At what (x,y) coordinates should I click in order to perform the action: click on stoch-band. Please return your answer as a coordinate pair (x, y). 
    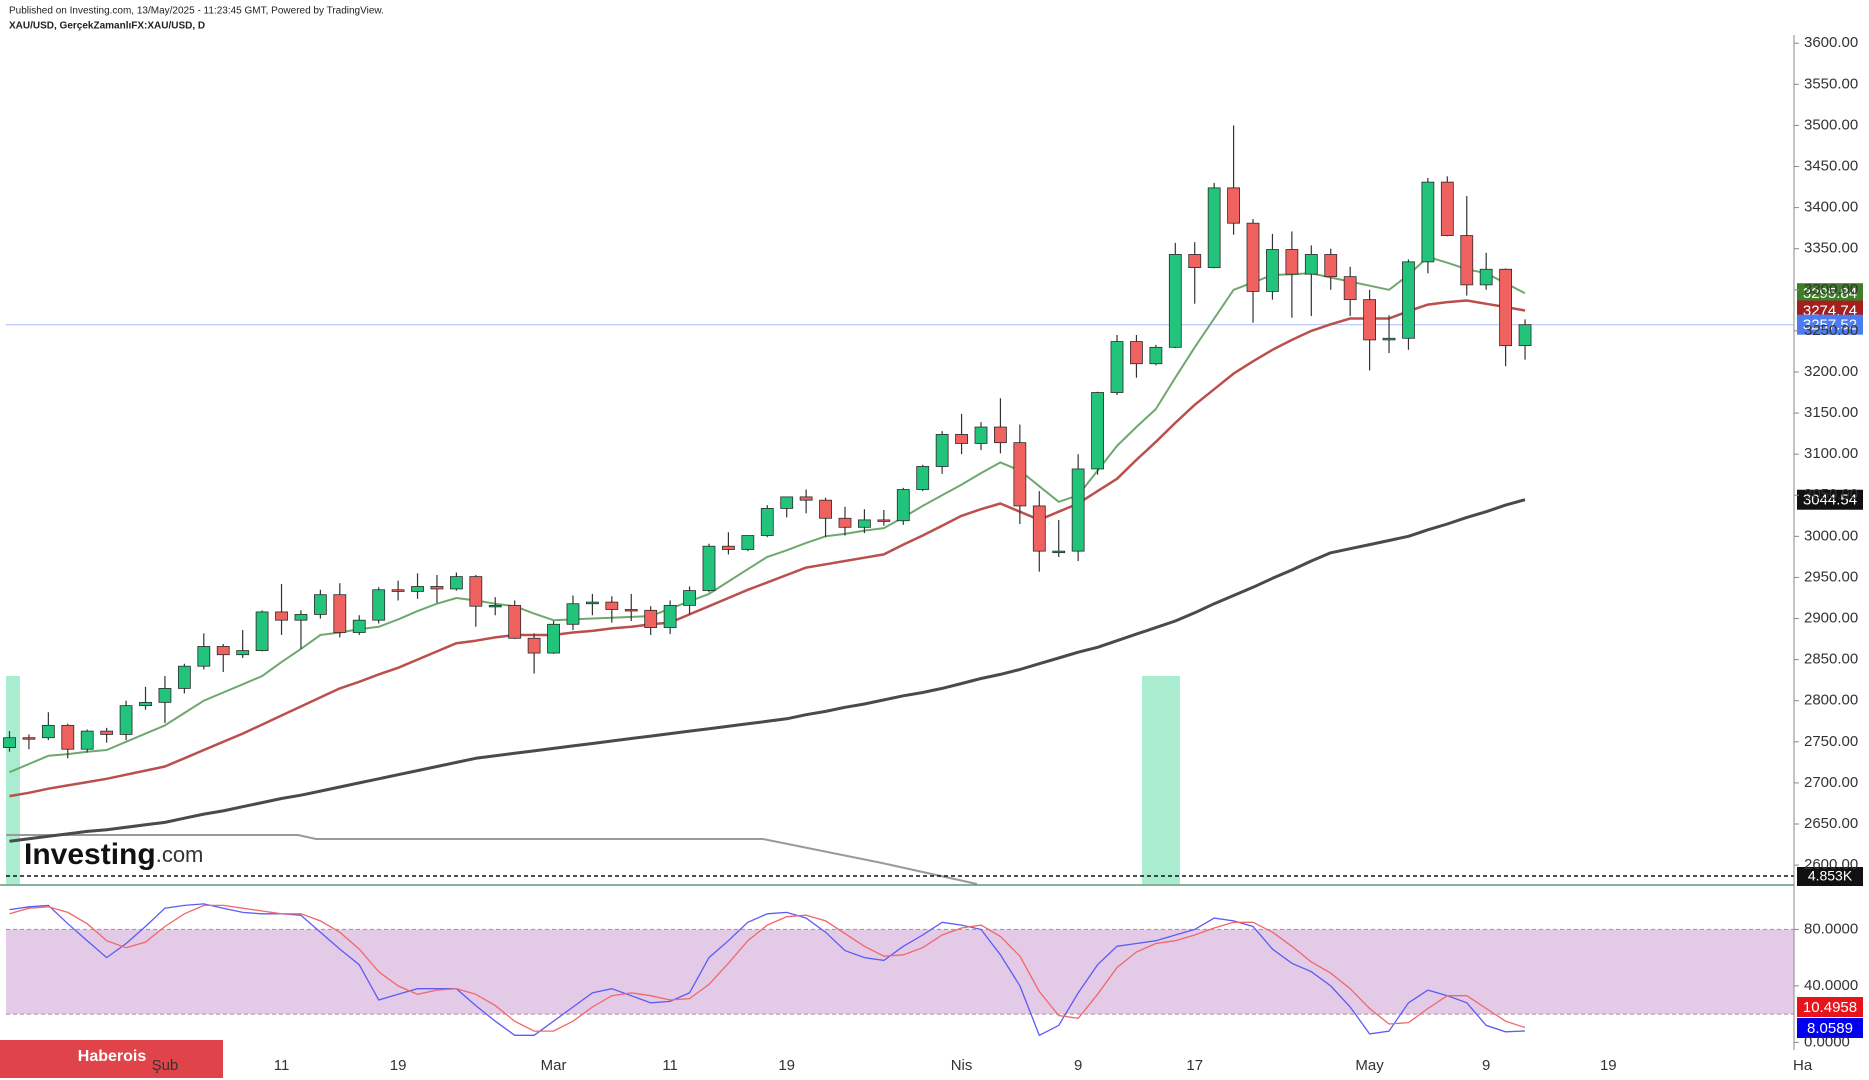
    Looking at the image, I should click on (900, 972).